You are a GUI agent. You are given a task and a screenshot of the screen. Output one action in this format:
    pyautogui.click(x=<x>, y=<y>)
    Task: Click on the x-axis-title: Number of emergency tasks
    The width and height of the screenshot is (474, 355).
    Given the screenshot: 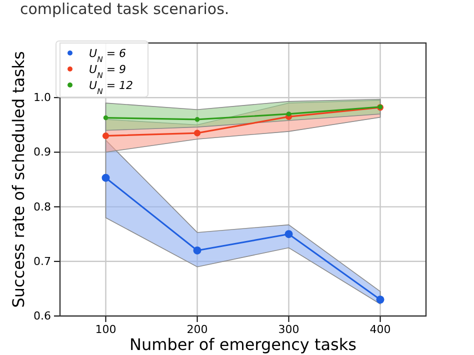 What is the action you would take?
    pyautogui.click(x=243, y=344)
    